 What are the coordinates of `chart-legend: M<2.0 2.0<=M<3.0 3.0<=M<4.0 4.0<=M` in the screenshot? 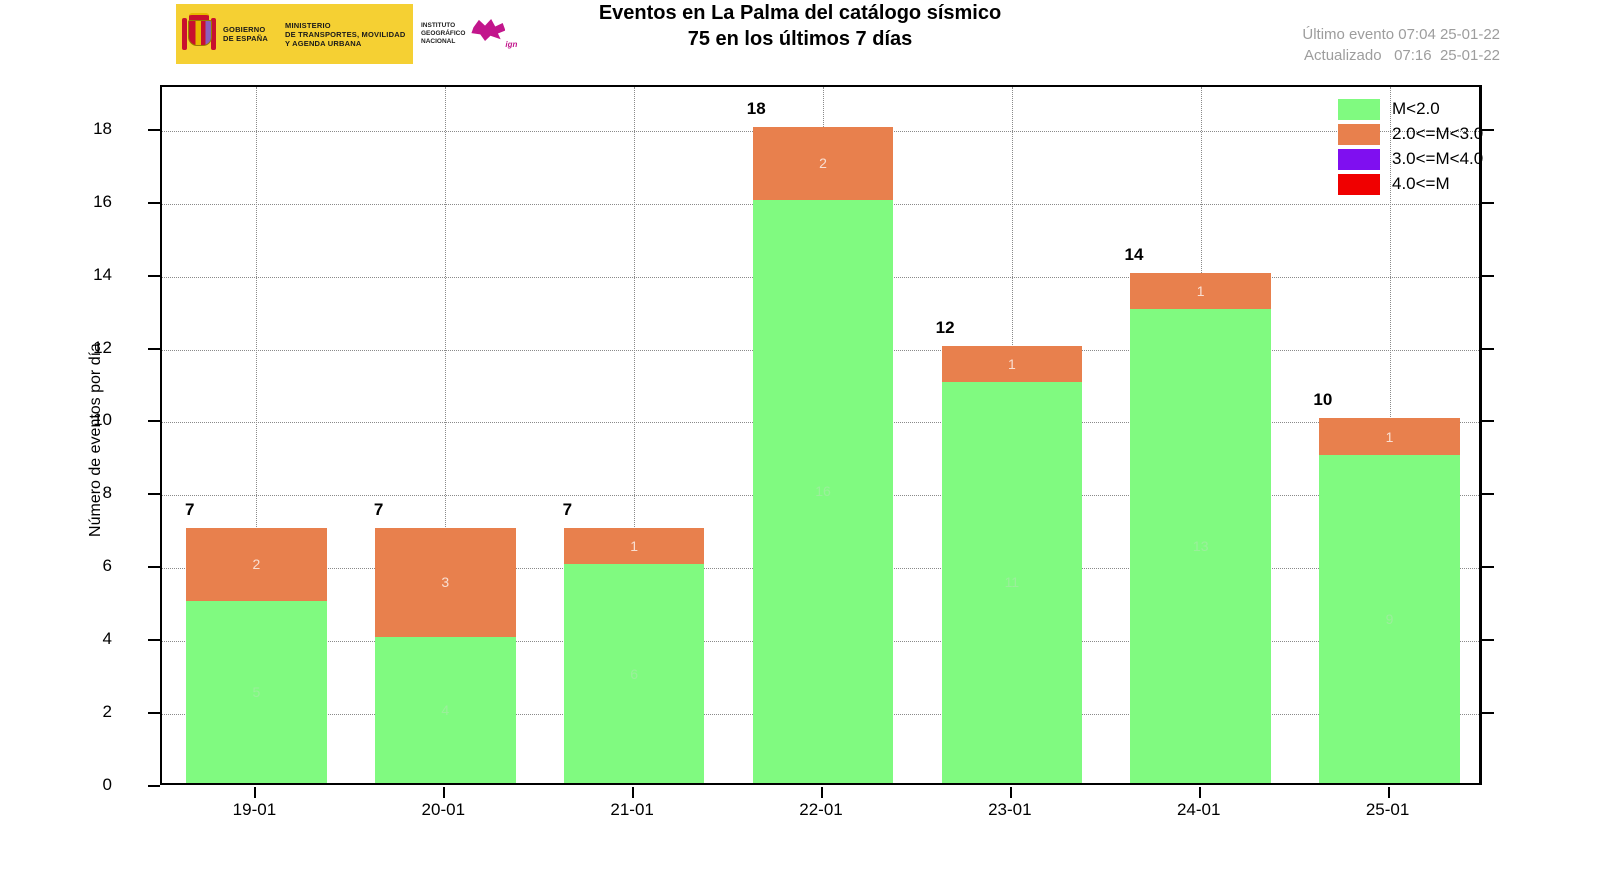 It's located at (1463, 147).